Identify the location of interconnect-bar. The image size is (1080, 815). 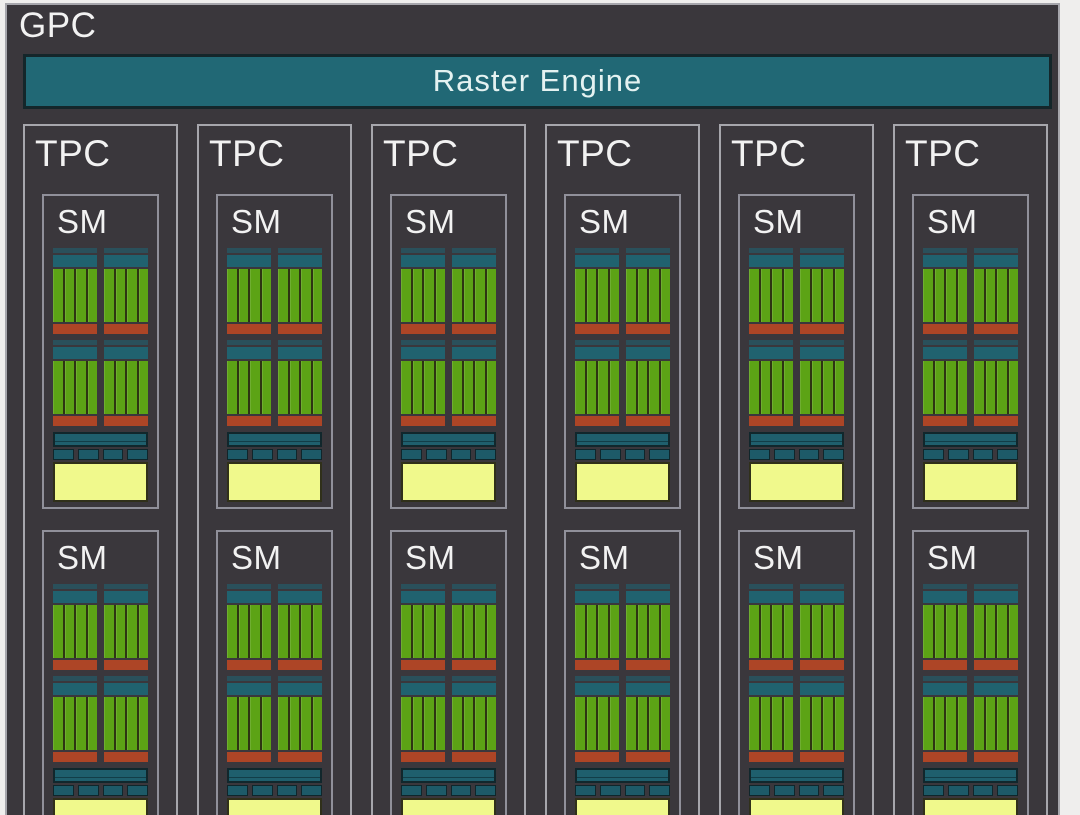
(970, 776).